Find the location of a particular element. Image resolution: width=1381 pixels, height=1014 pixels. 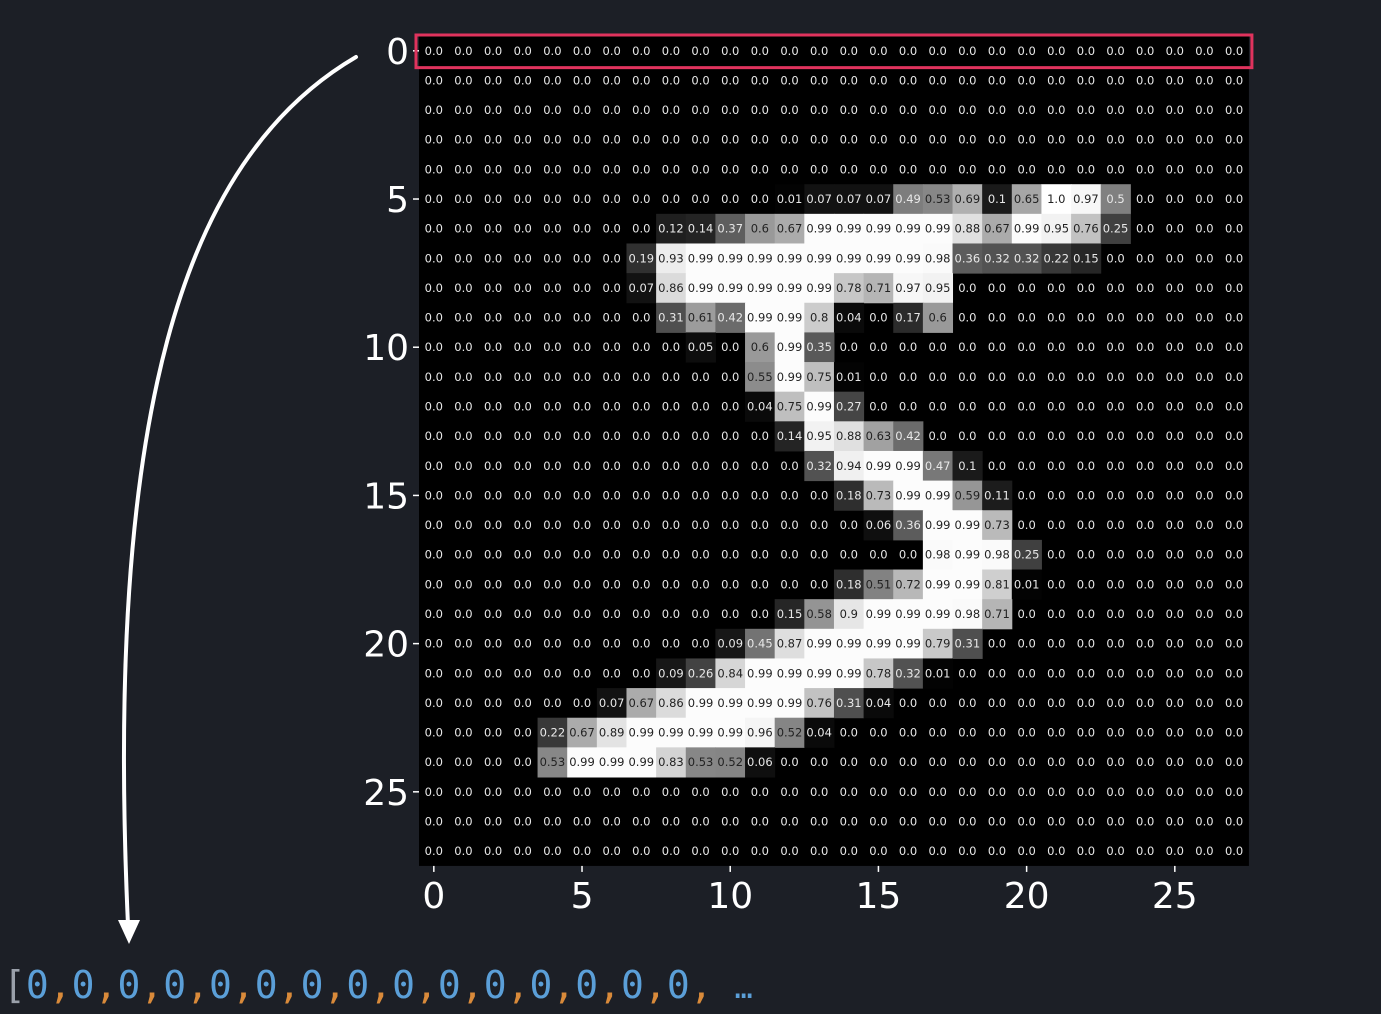

pixel-value-label: 0.59 is located at coordinates (968, 495).